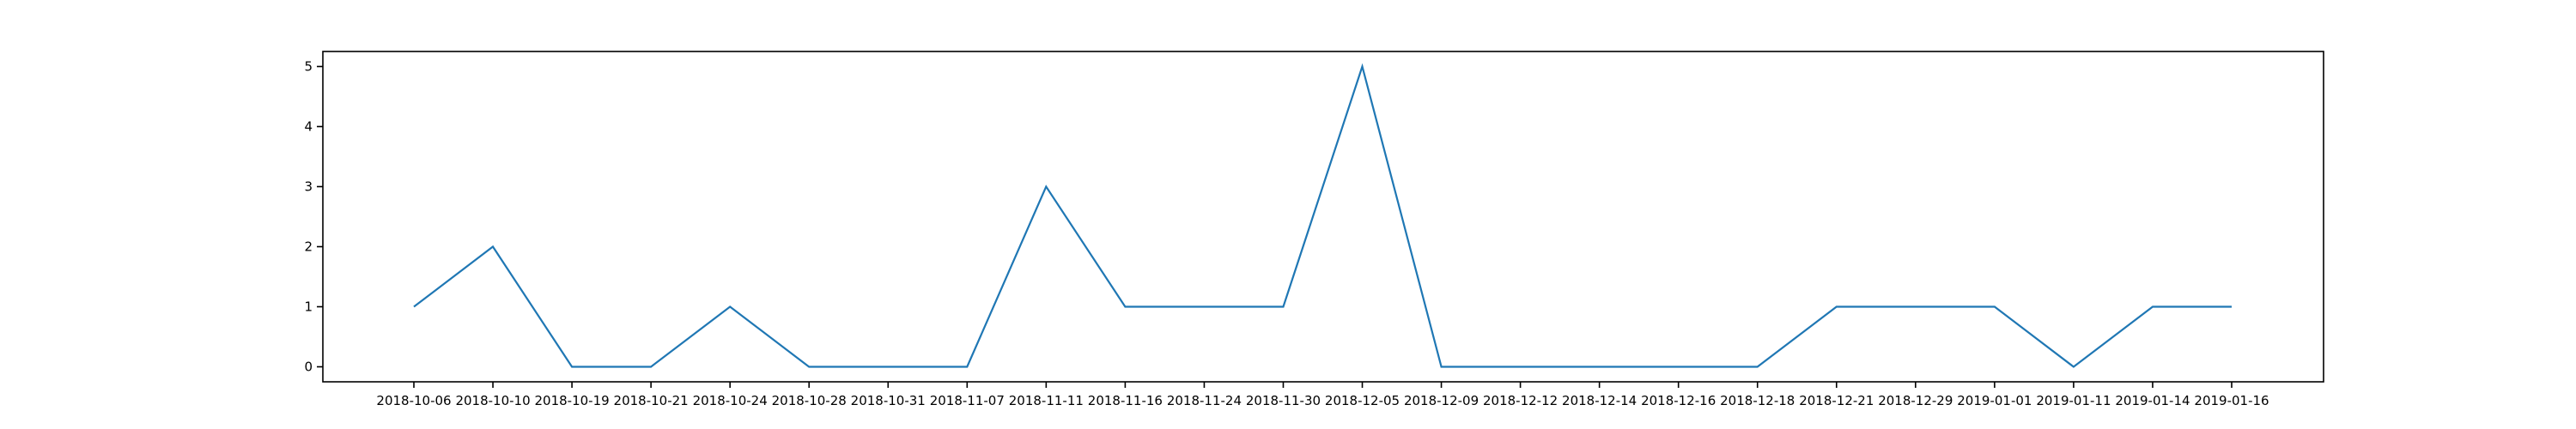 This screenshot has width=2576, height=429. What do you see at coordinates (1836, 400) in the screenshot?
I see `x-tick-label: 2018-12-21` at bounding box center [1836, 400].